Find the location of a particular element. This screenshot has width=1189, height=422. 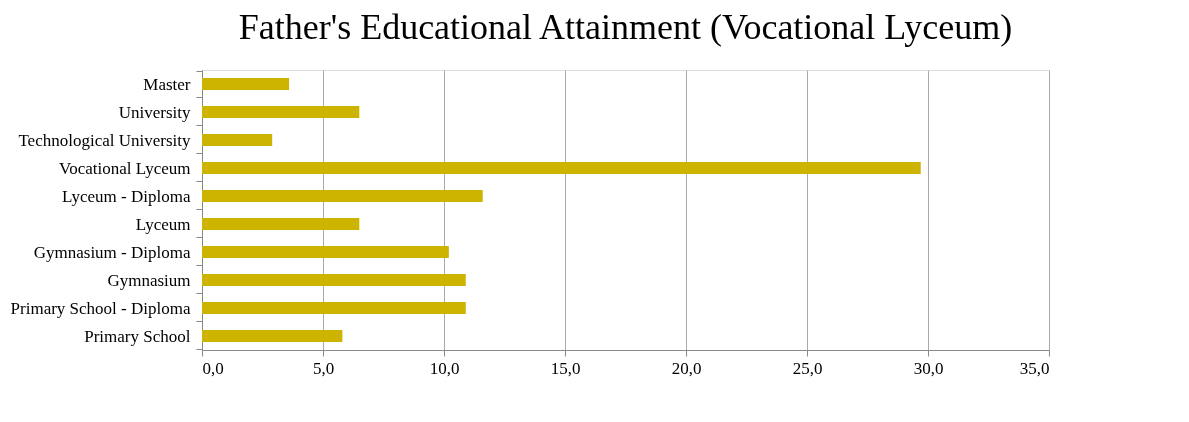

y-tick-label: Primary School - Diploma is located at coordinates (100, 308).